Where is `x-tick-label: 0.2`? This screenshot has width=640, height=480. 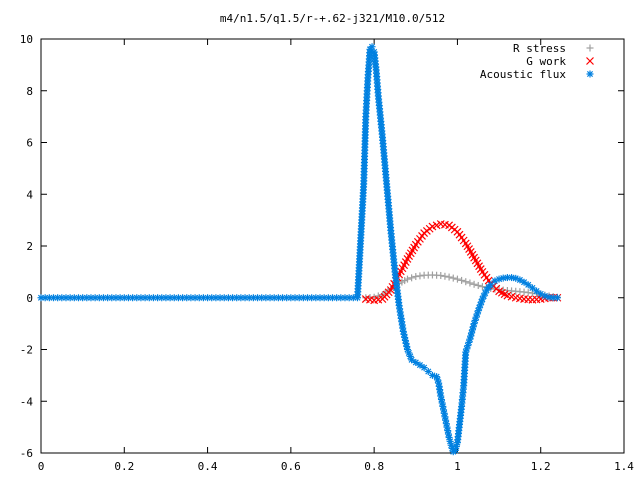 x-tick-label: 0.2 is located at coordinates (124, 466).